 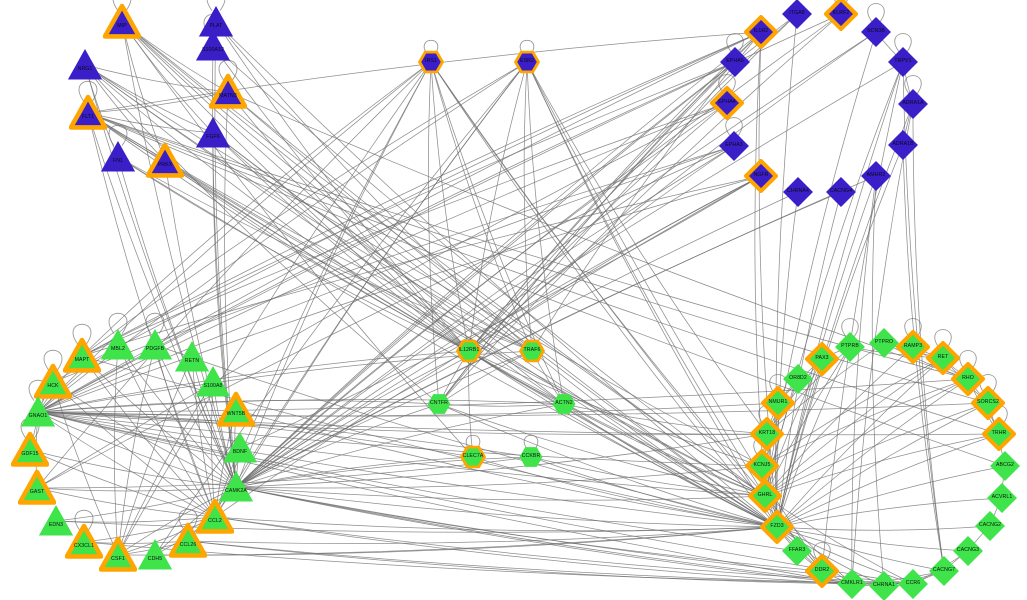 I want to click on graph-node-csf1: CSF1, so click(x=118, y=555).